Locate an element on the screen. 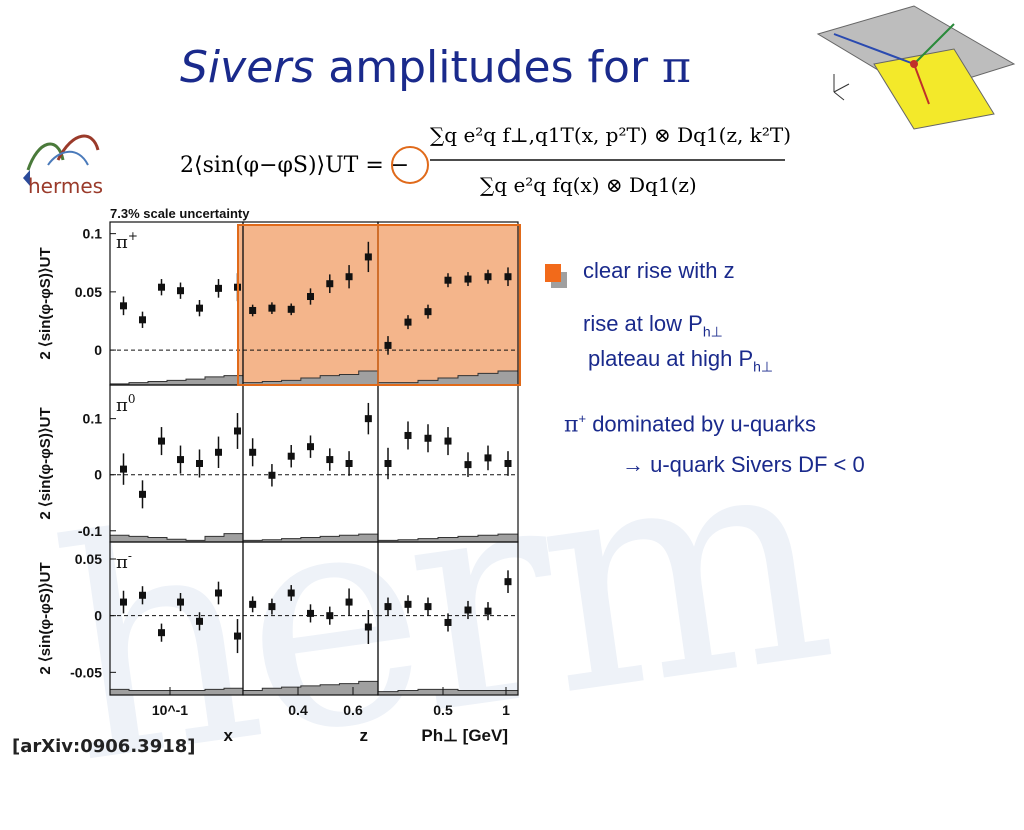 The height and width of the screenshot is (830, 1024). x-tick-label: 0.6 is located at coordinates (353, 710).